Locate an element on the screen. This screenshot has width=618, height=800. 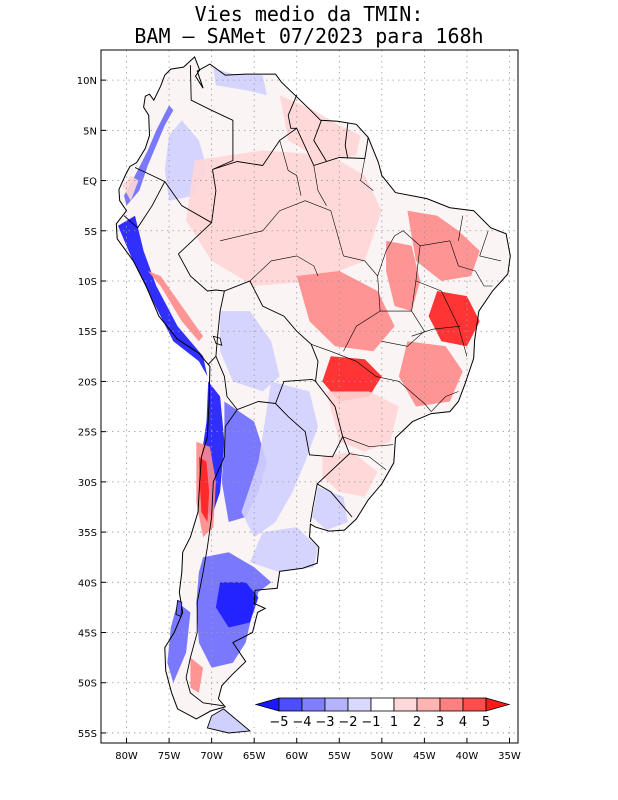
lat-tick-label: 45S is located at coordinates (87, 634).